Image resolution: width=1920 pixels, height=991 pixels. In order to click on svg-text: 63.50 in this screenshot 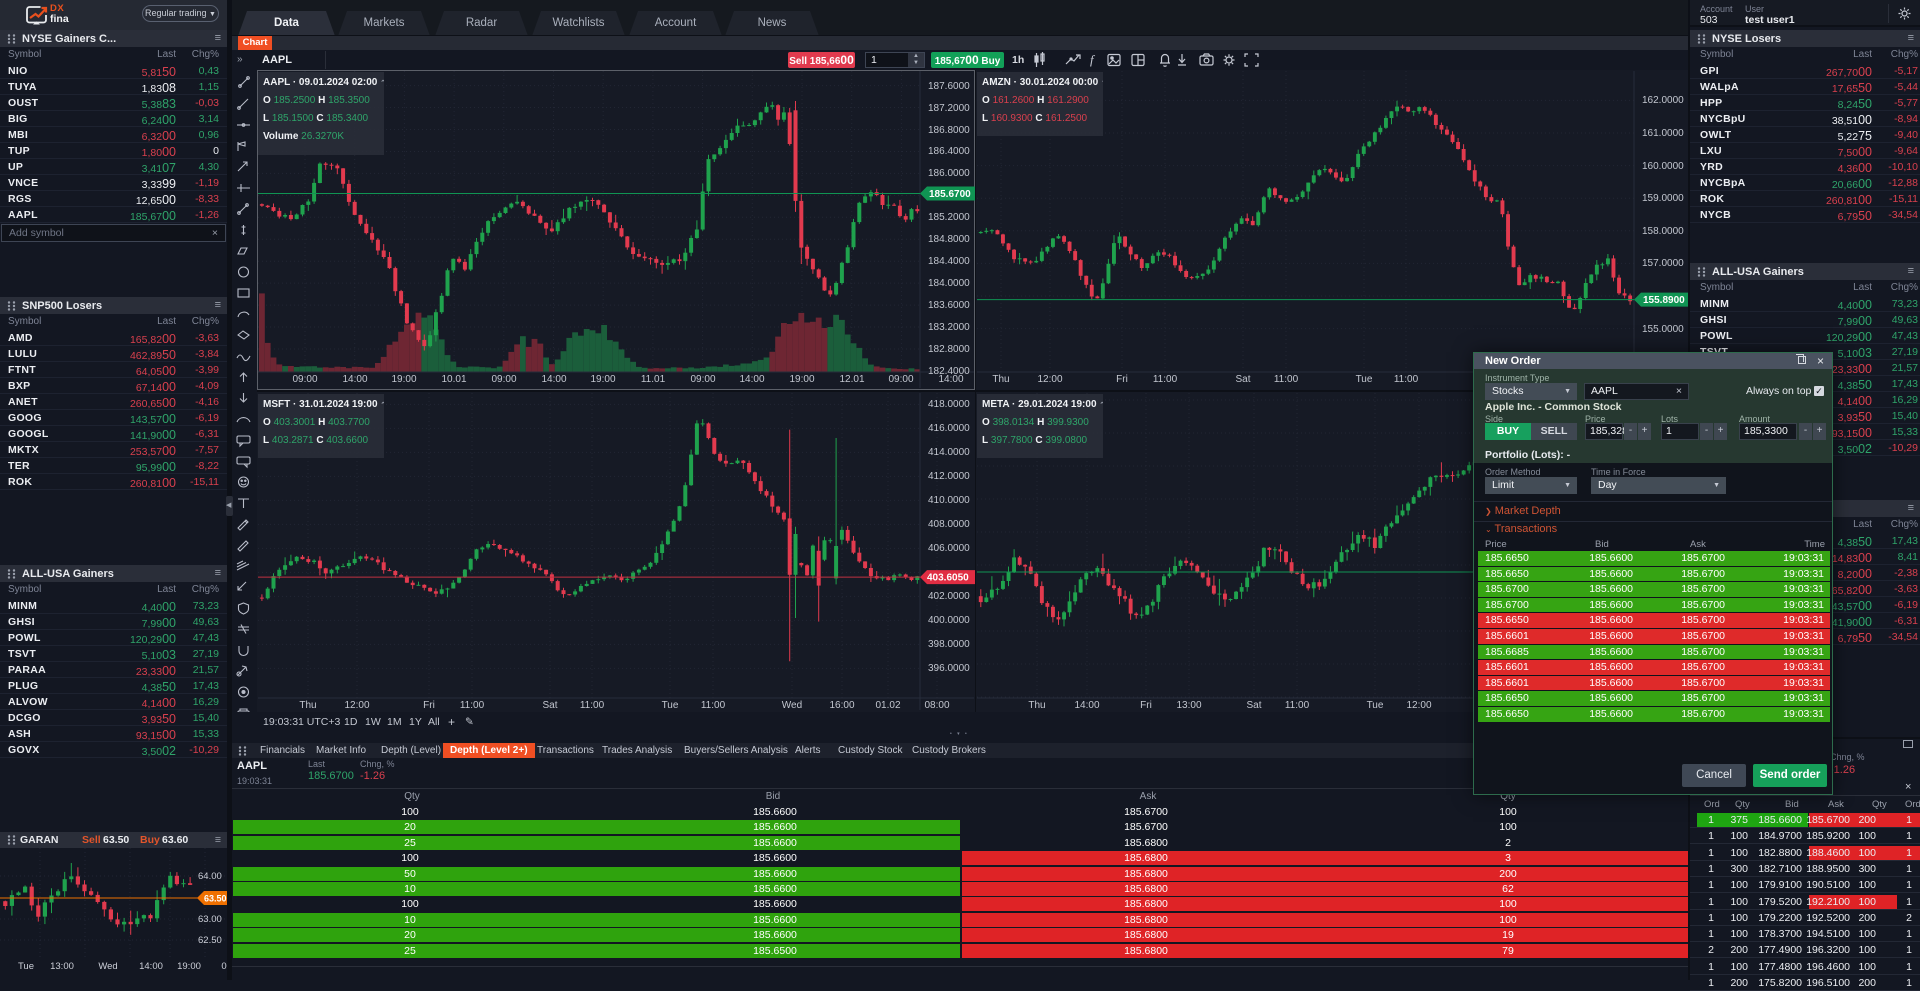, I will do `click(215, 899)`.